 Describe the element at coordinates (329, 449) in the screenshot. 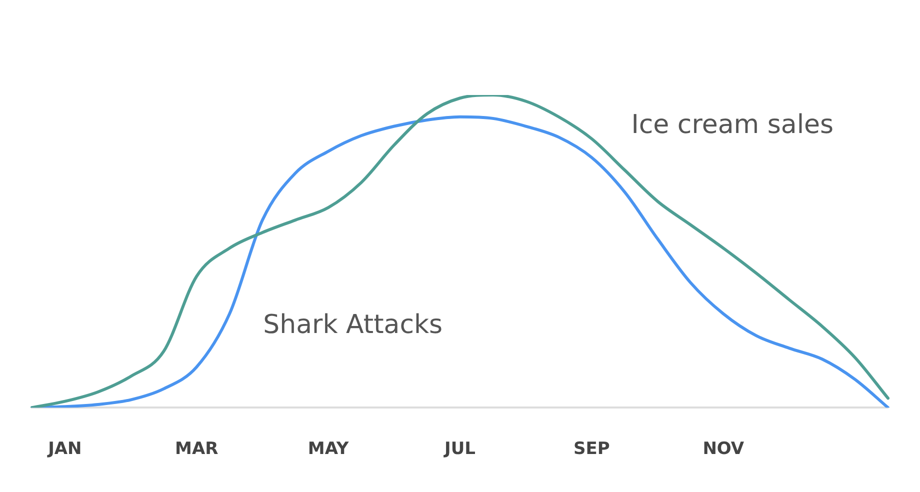

I see `x-tick-label: MAY` at that location.